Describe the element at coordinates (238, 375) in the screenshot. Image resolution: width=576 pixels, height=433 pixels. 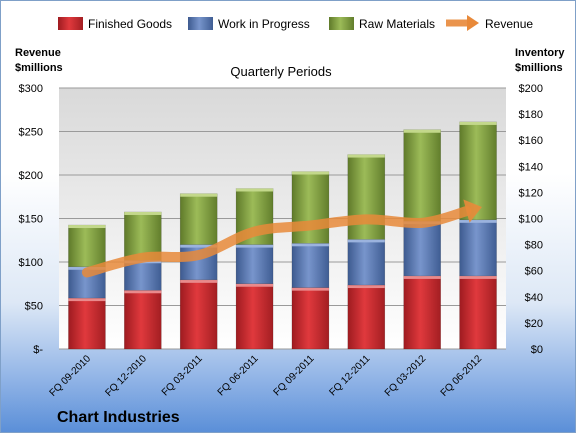
I see `x-tick-label: FQ 06-2011` at that location.